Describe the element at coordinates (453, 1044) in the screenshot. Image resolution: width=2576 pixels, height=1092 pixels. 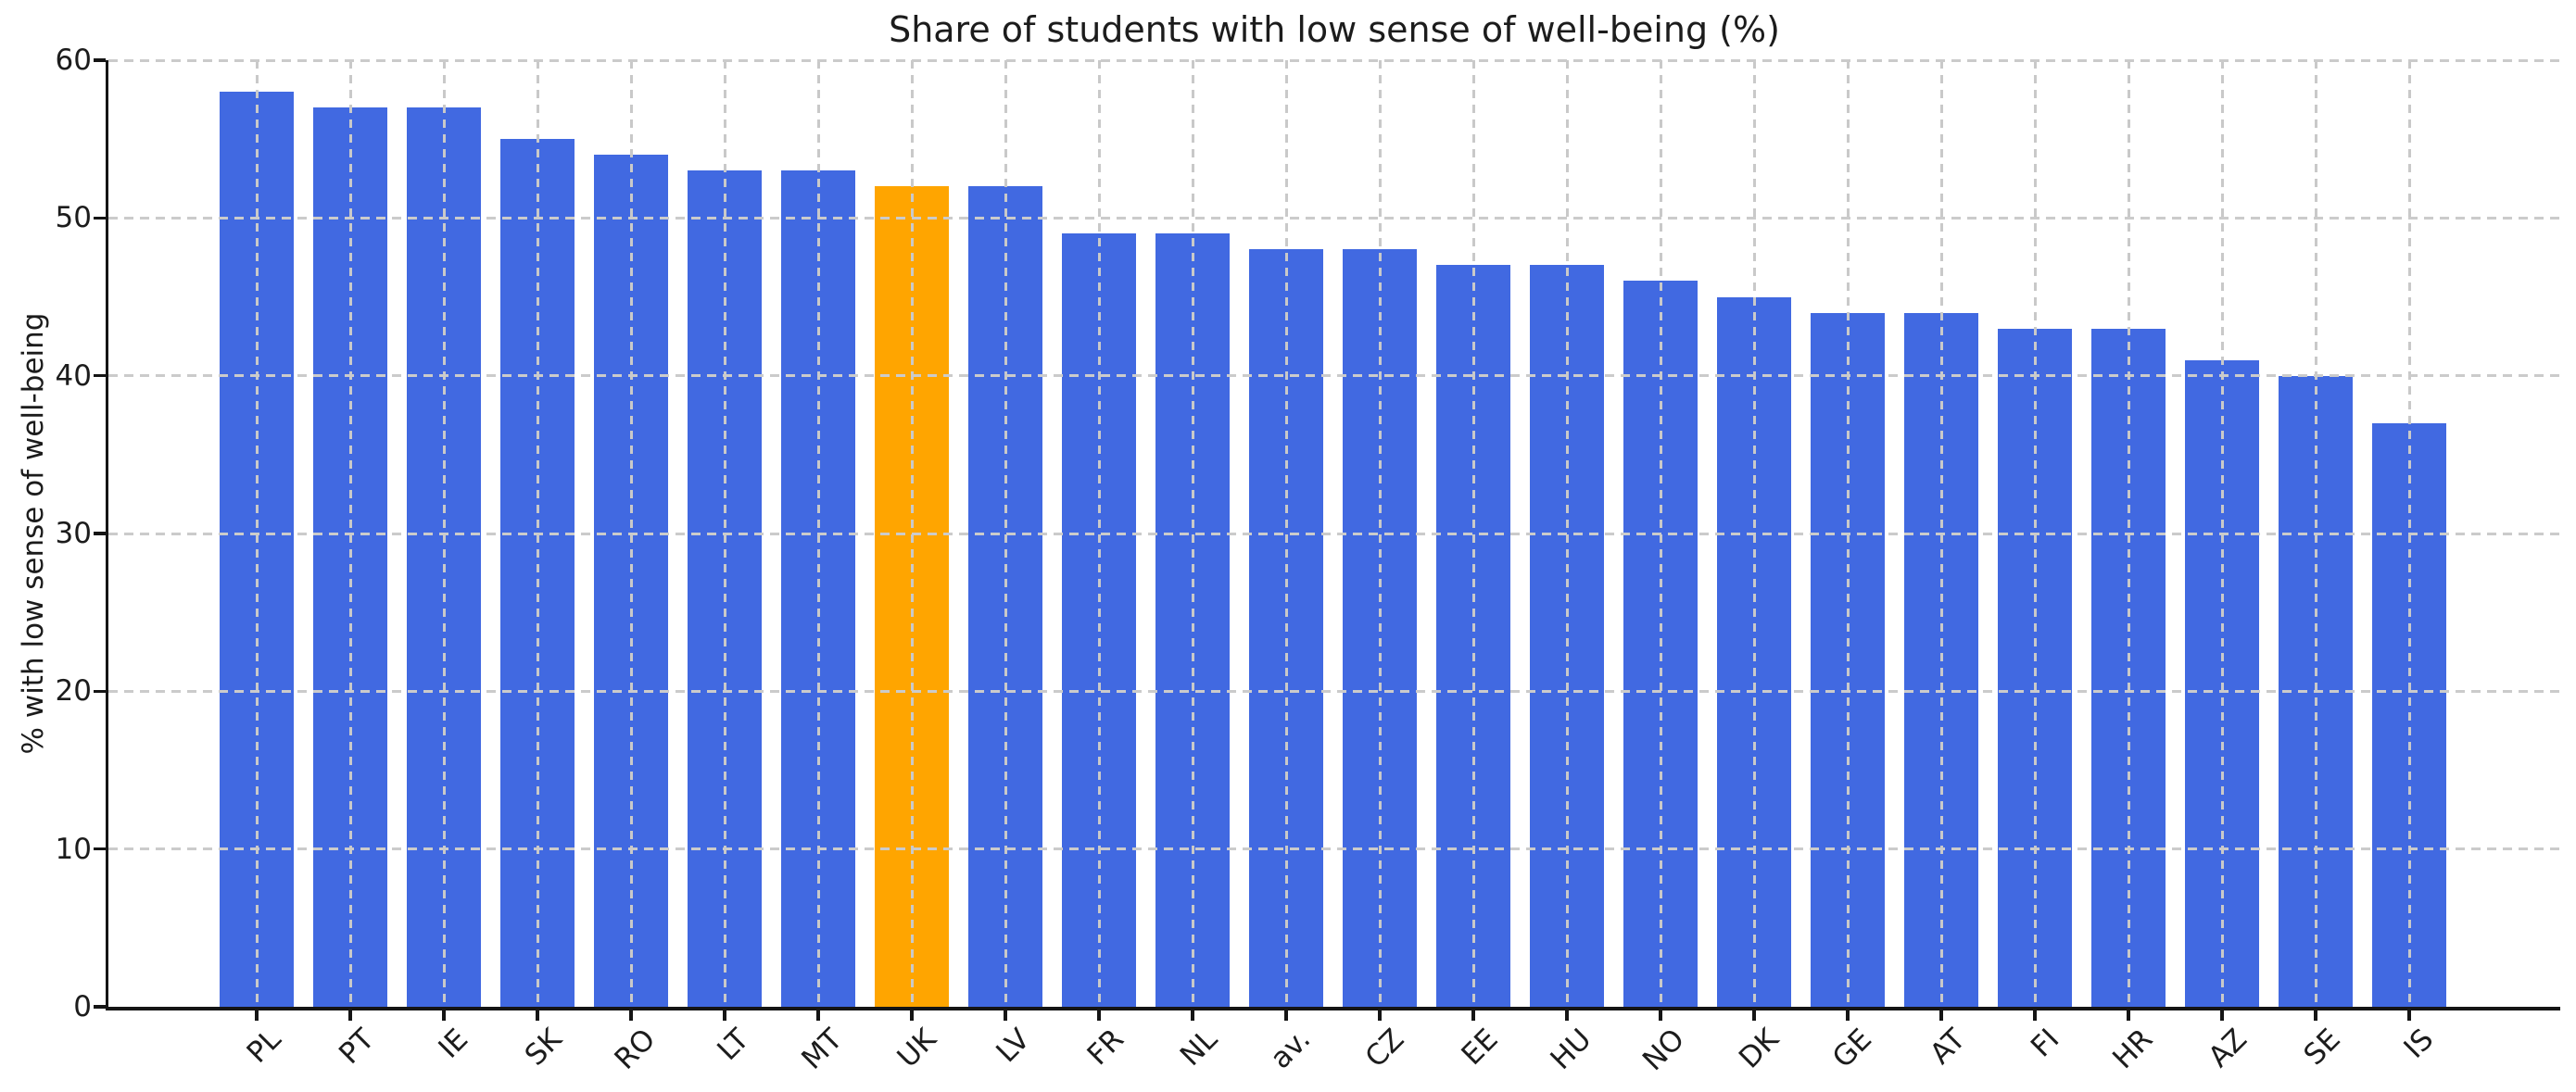
I see `x-tick-label-text: IE` at that location.